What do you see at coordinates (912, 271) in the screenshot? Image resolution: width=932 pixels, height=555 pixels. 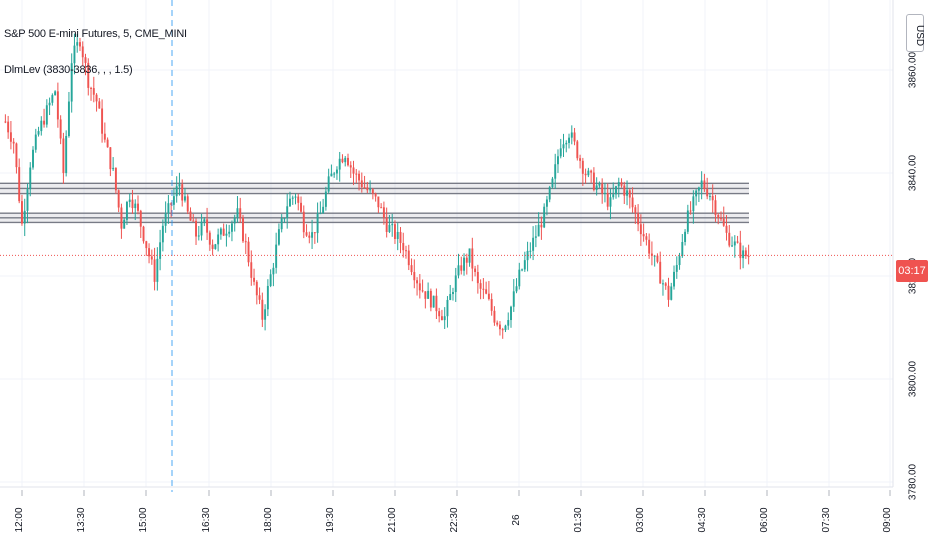 I see `last-price-tag: 03:17` at bounding box center [912, 271].